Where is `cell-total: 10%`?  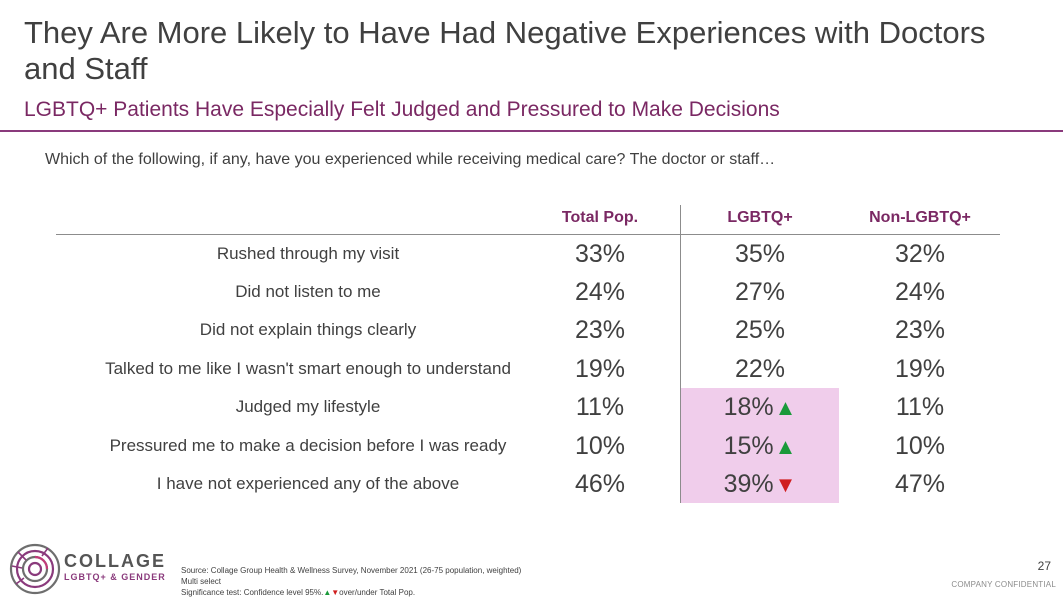
cell-total: 10% is located at coordinates (600, 446).